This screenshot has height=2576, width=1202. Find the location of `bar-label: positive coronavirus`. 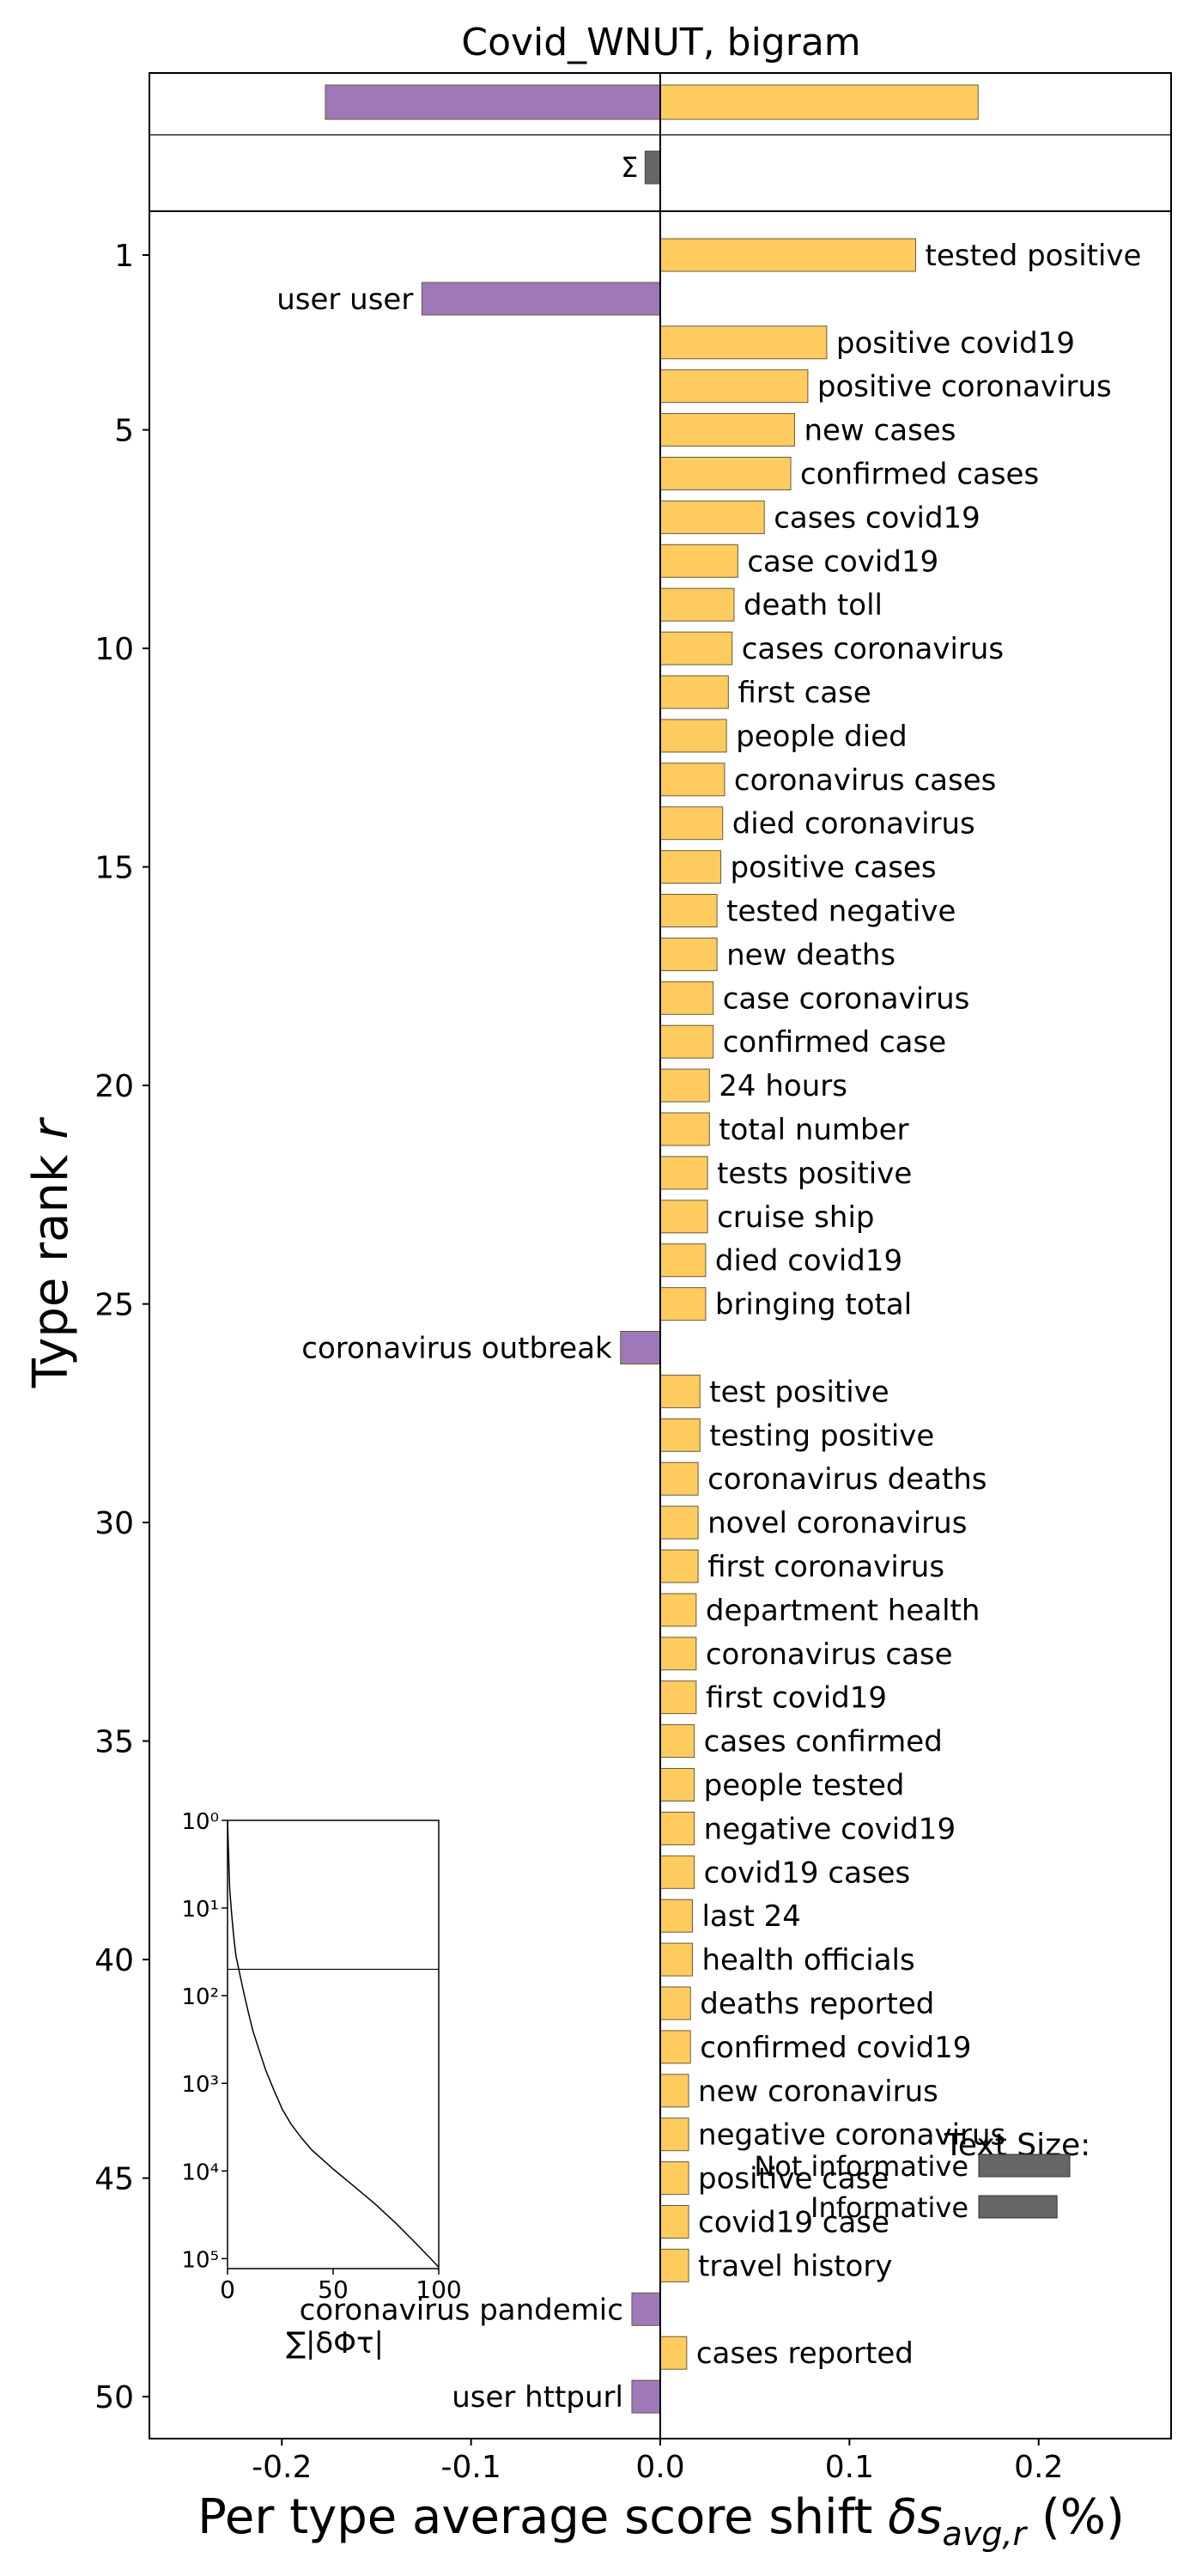

bar-label: positive coronavirus is located at coordinates (965, 387).